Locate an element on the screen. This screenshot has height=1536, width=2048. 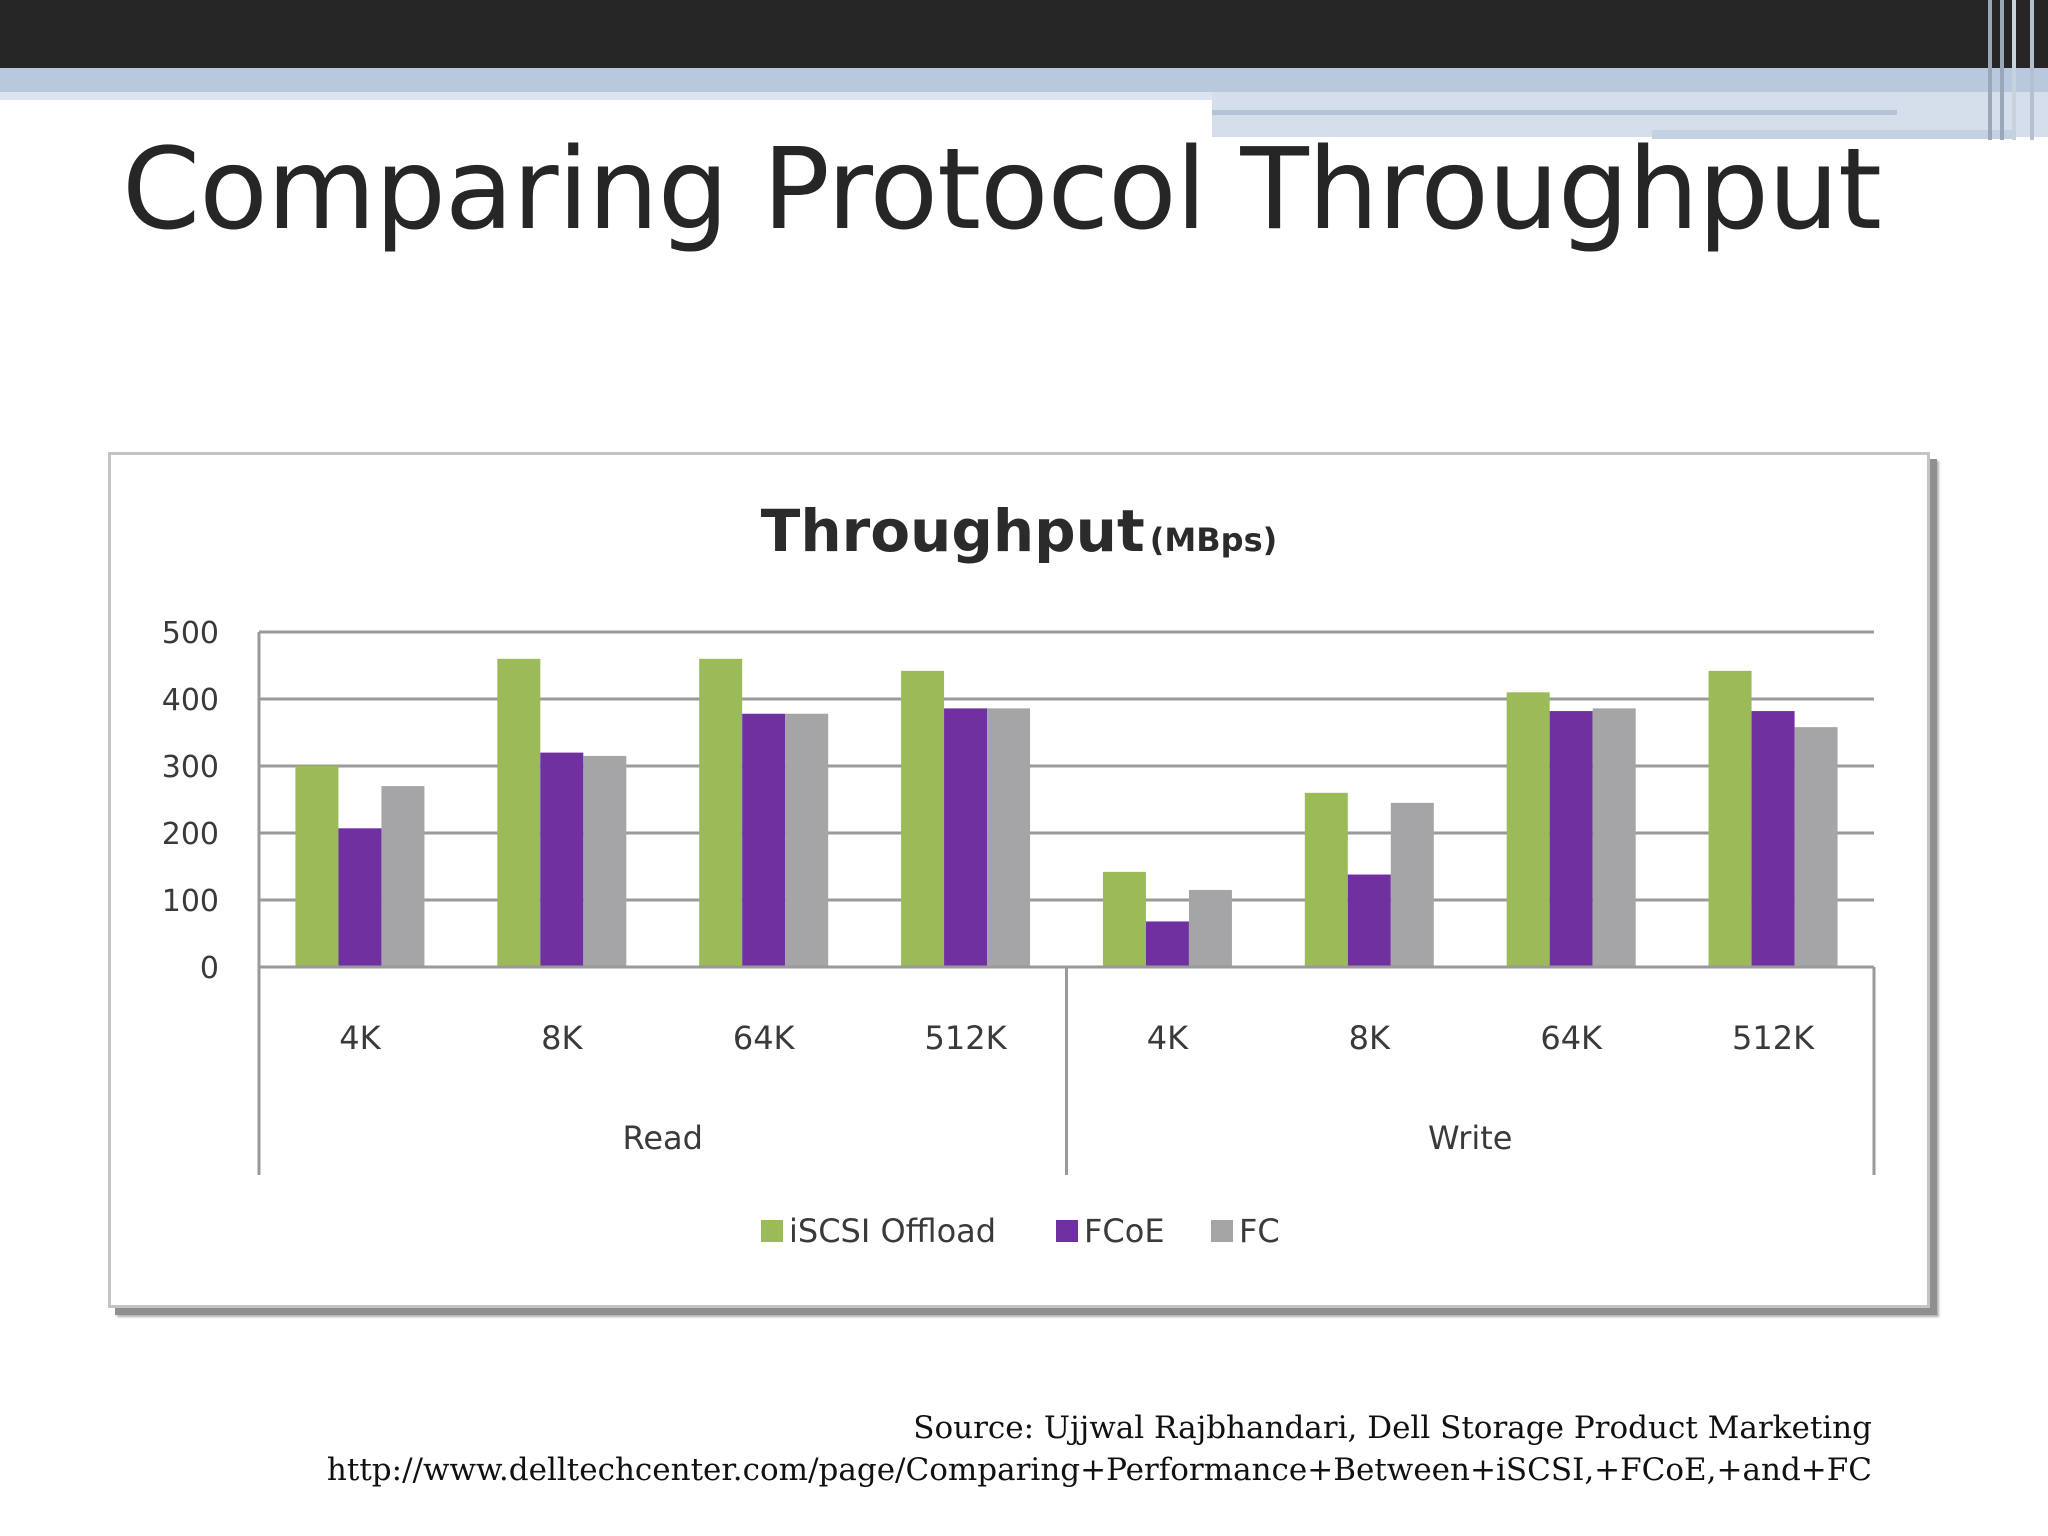
y-tick-label: 200 is located at coordinates (190, 834).